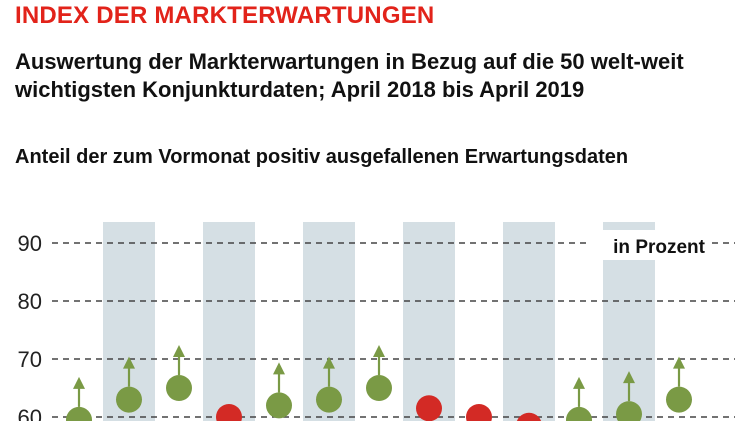 The width and height of the screenshot is (750, 421). Describe the element at coordinates (30, 243) in the screenshot. I see `y-tick-label: 90` at that location.